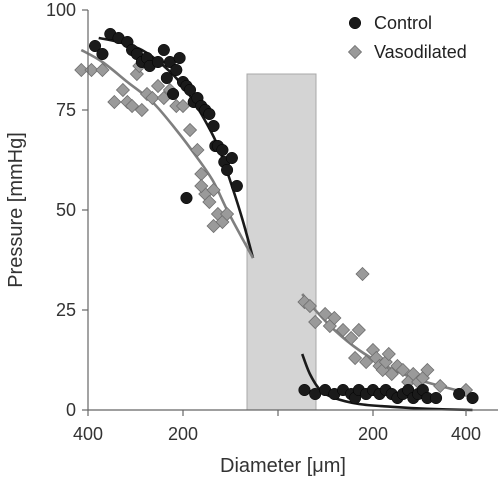 This screenshot has height=482, width=500. Describe the element at coordinates (355, 23) in the screenshot. I see `legend-control-marker` at that location.